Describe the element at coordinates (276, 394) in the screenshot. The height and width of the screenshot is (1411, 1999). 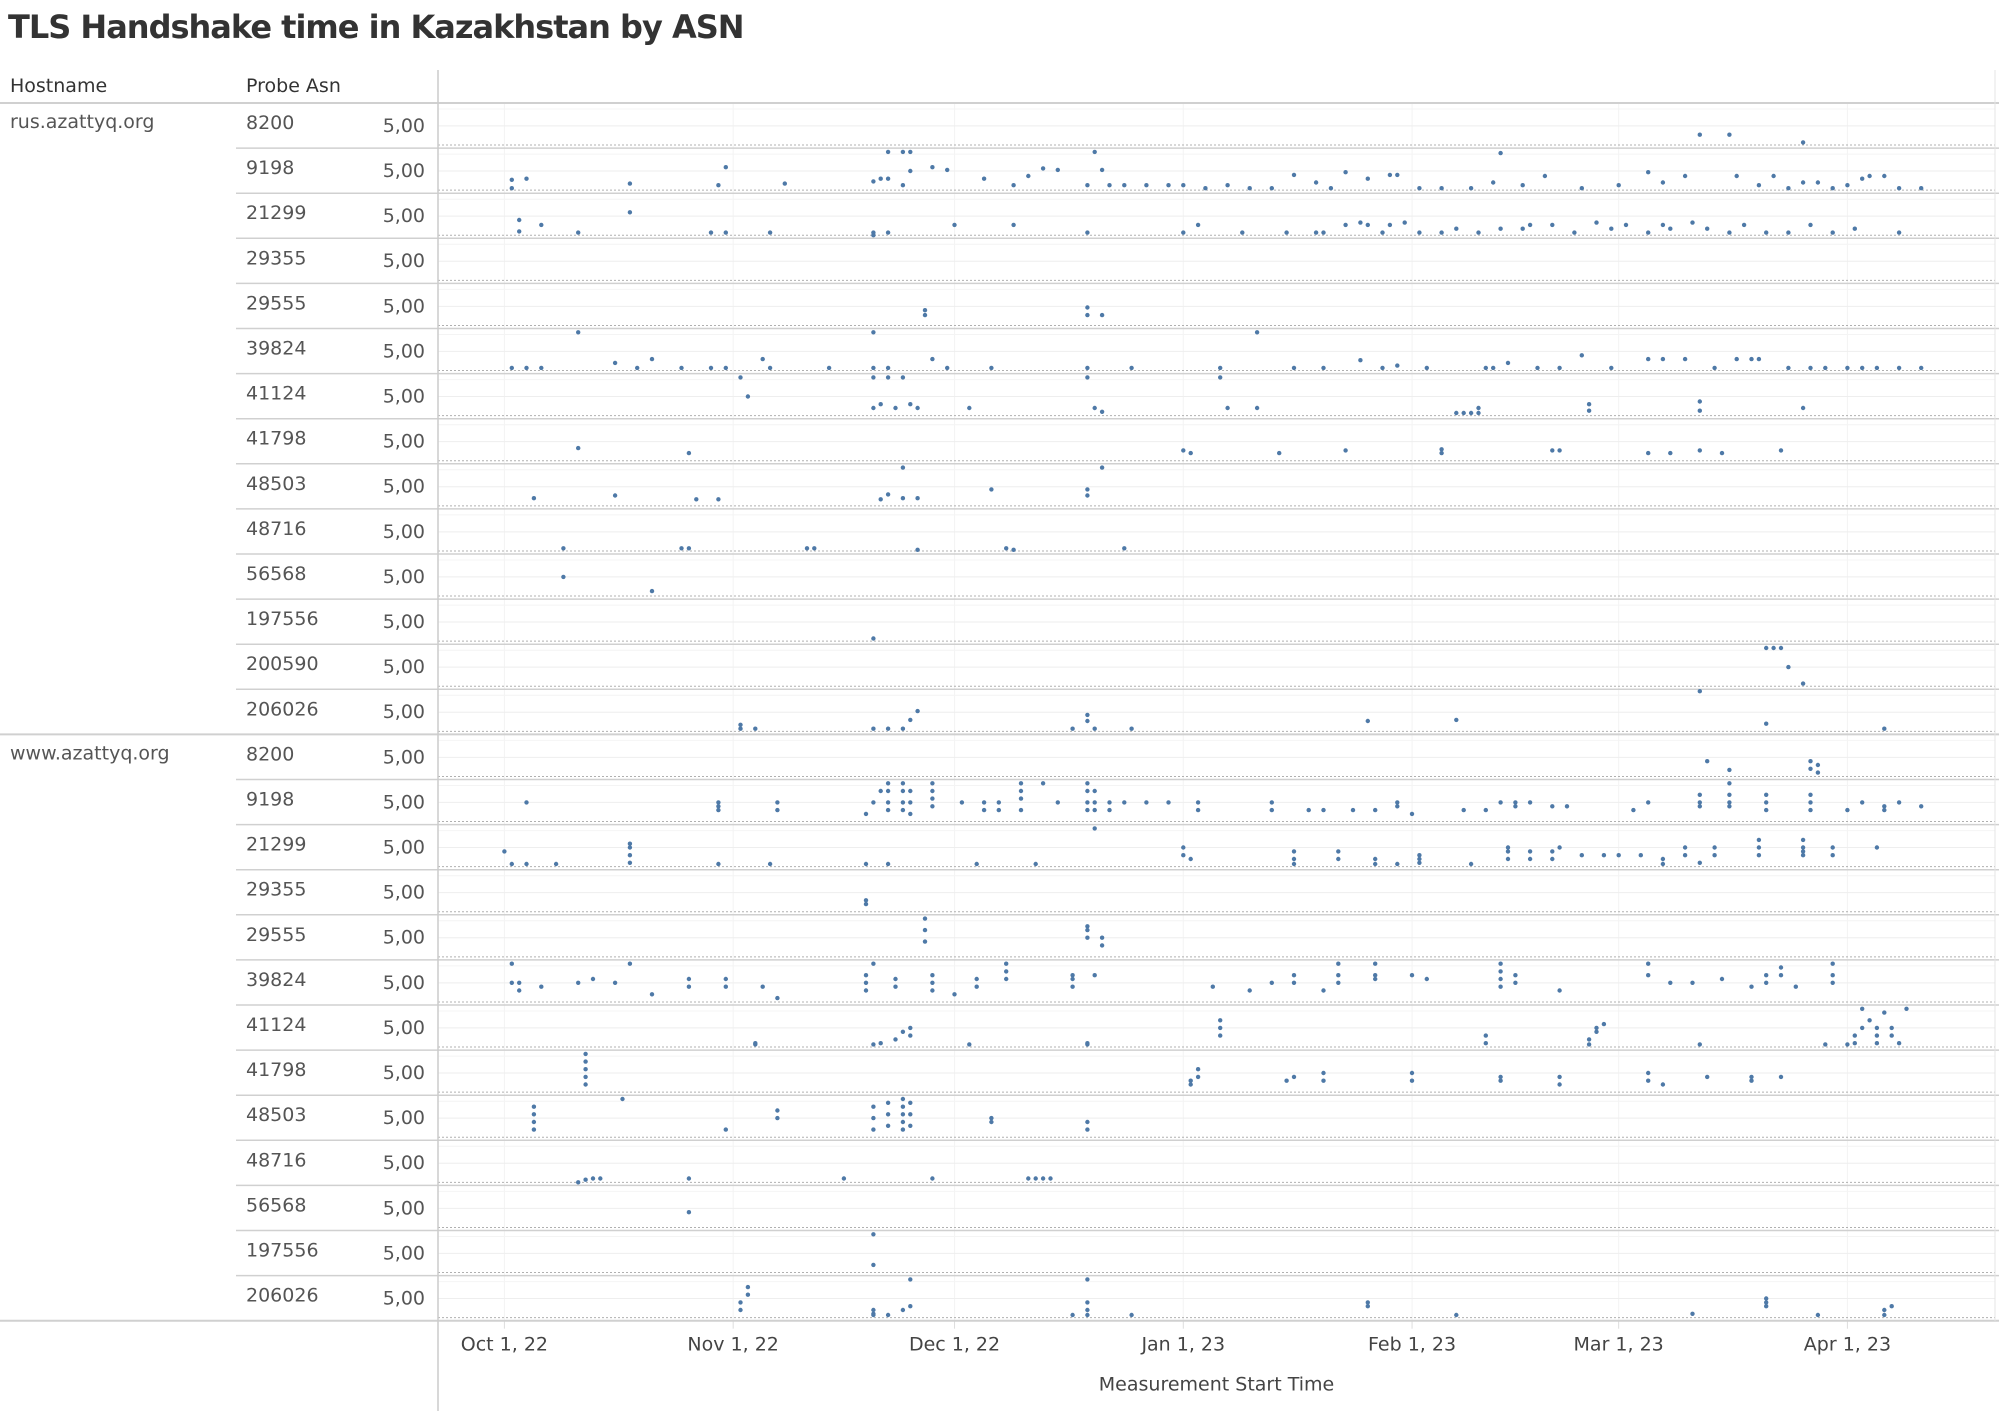
I see `asn-label: 41124` at that location.